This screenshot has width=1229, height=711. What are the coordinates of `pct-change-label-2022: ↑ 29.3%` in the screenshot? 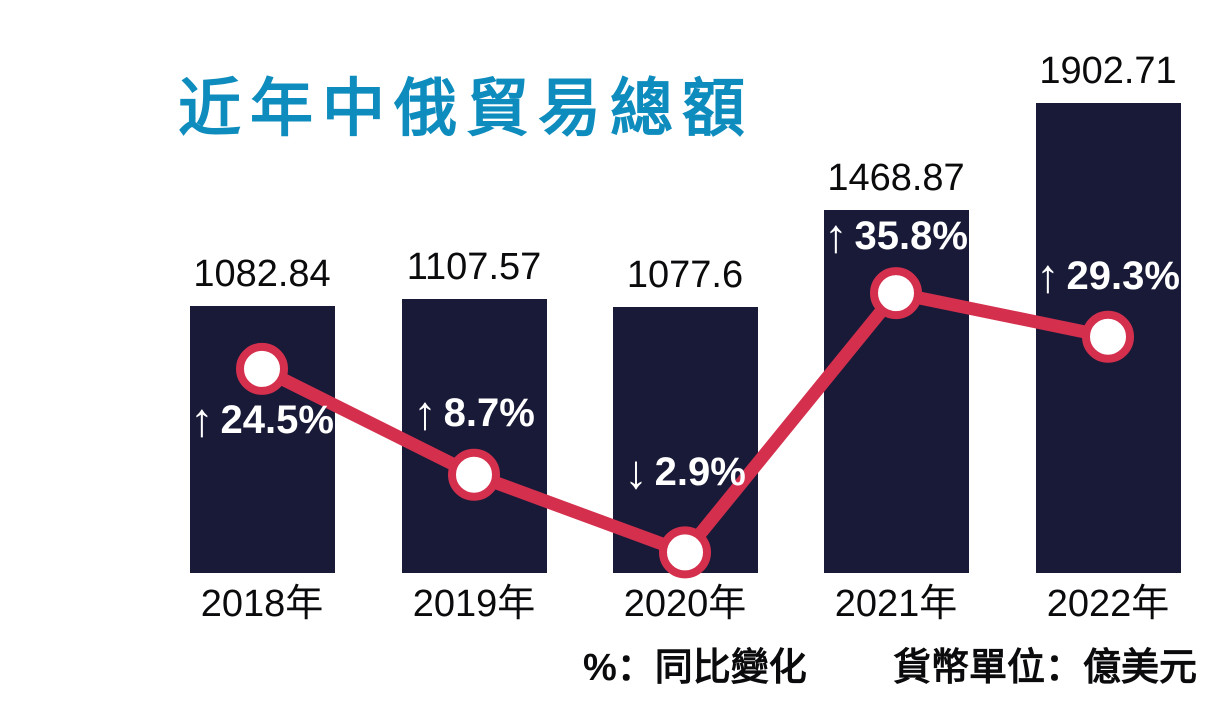 It's located at (1108, 275).